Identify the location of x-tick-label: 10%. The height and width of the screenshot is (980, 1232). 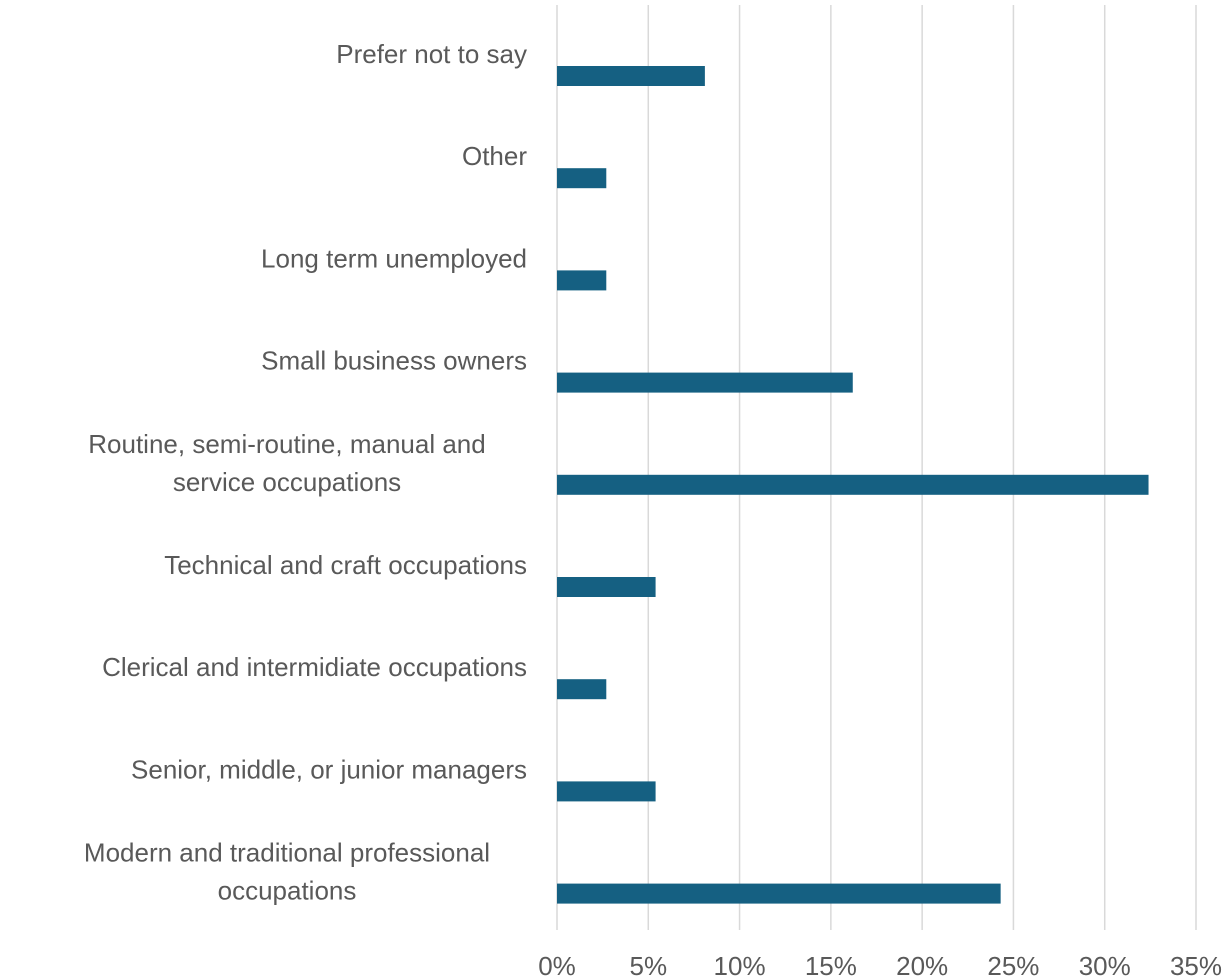
(740, 965).